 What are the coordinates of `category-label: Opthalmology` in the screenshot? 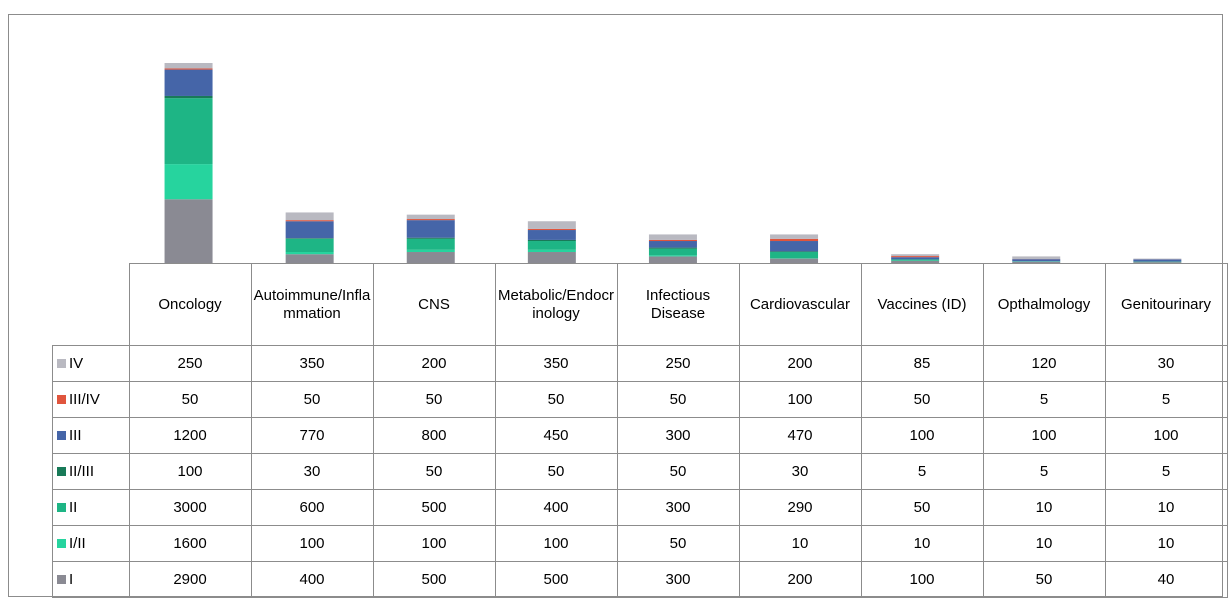 It's located at (1044, 304).